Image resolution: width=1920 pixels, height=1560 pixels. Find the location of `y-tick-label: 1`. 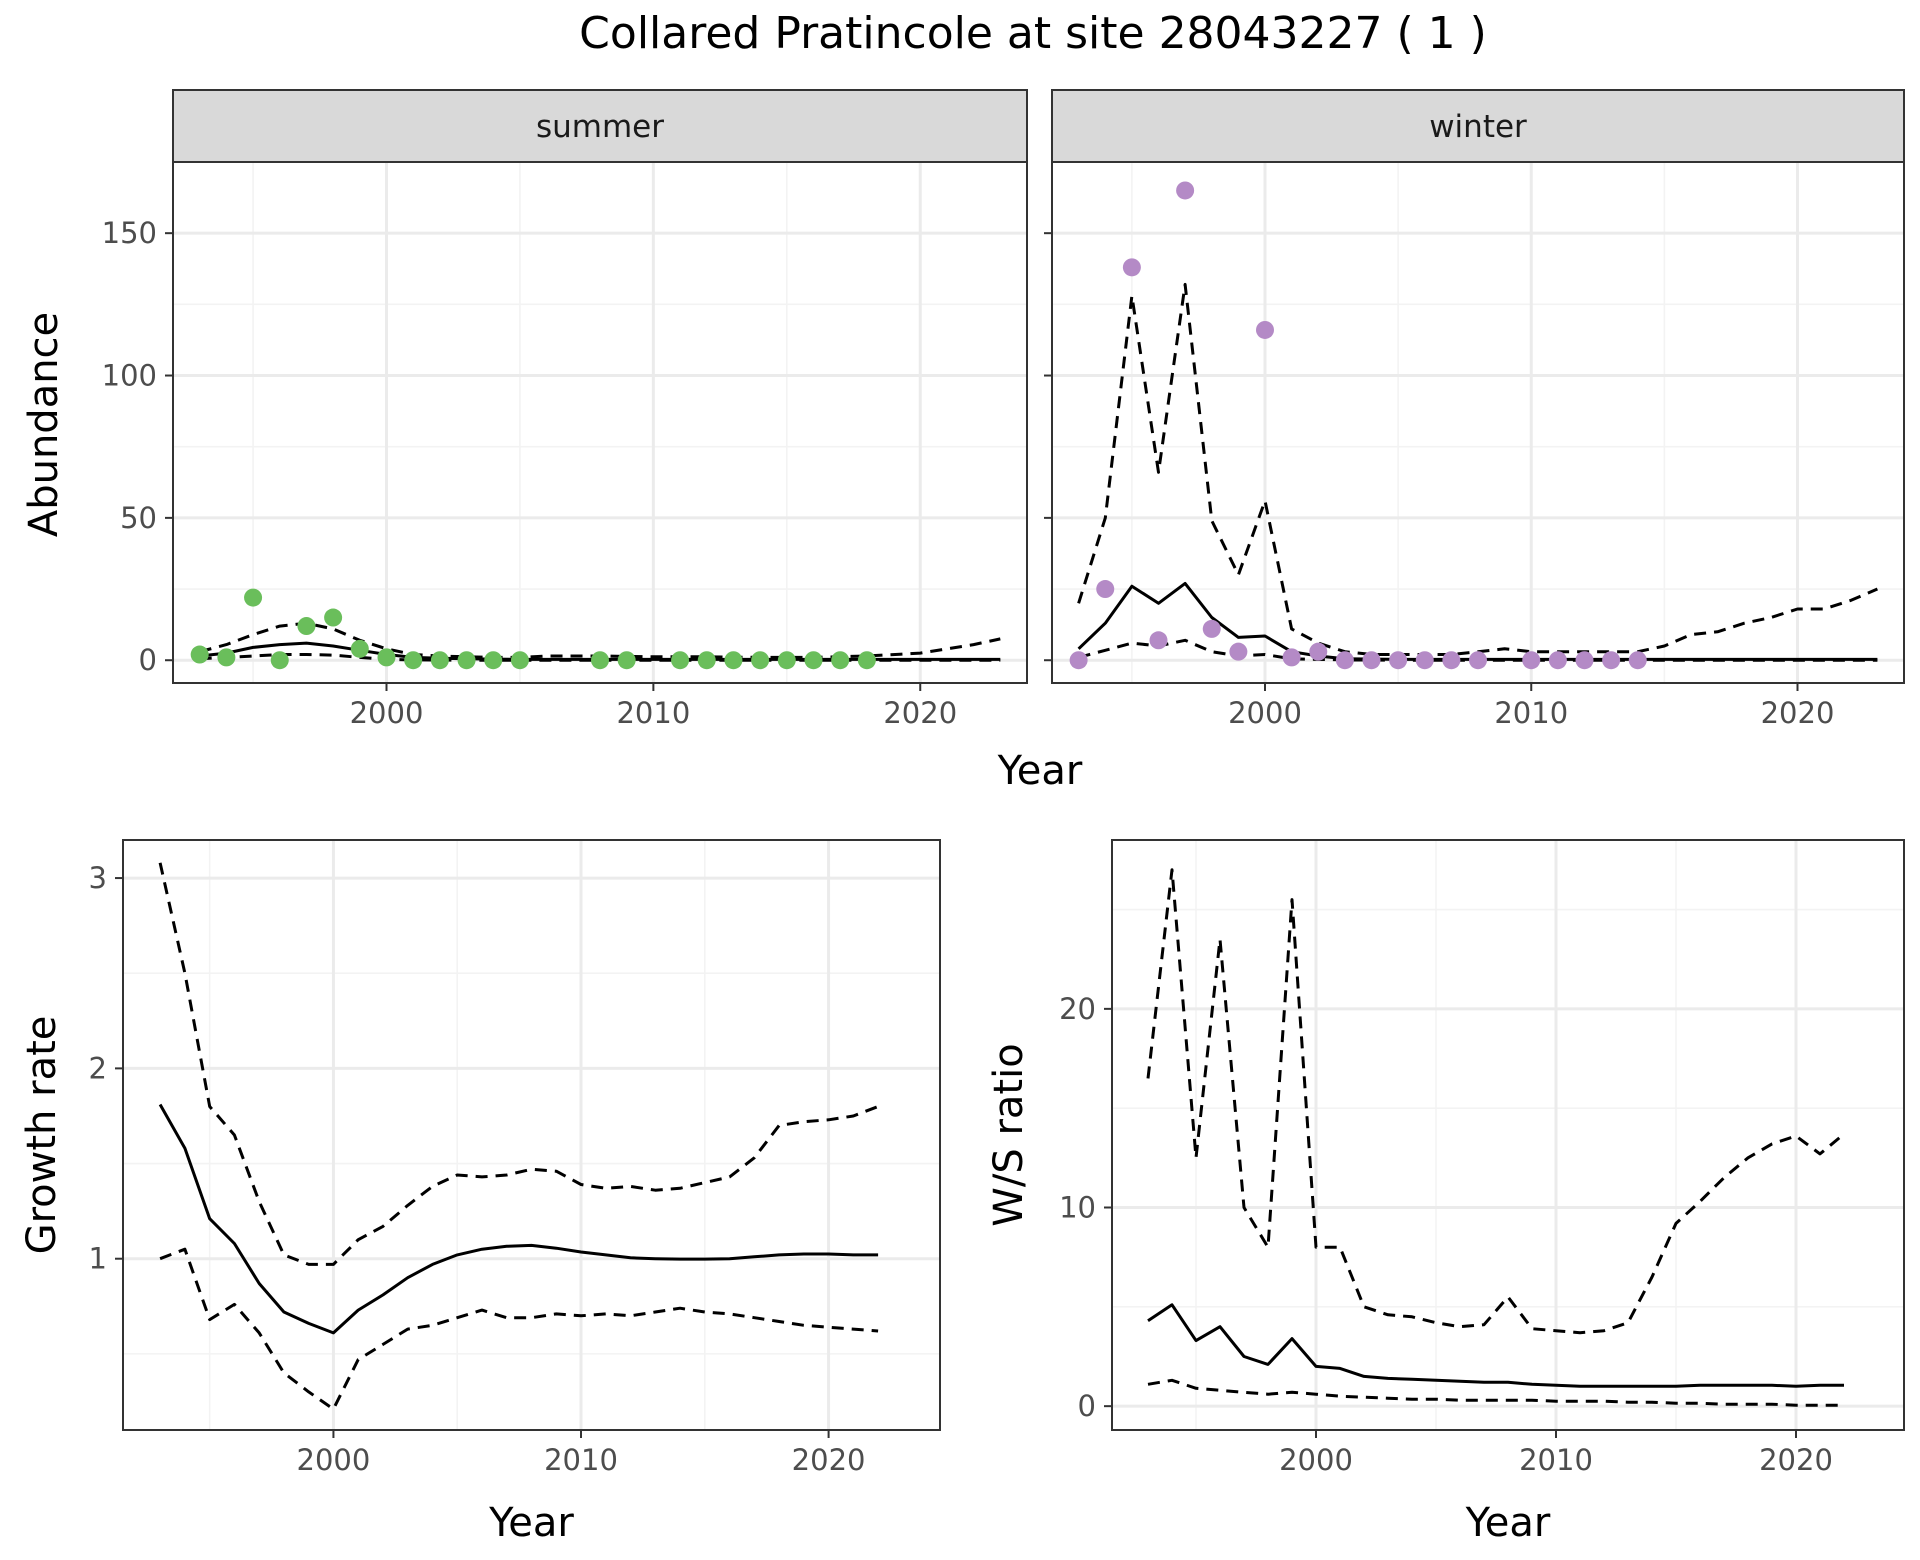

y-tick-label: 1 is located at coordinates (98, 1259).